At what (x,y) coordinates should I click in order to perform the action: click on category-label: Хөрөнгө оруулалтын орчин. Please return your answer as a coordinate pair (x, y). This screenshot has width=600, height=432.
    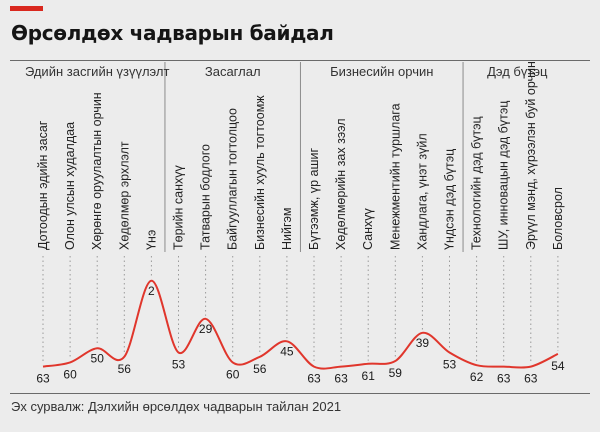
    Looking at the image, I should click on (97, 171).